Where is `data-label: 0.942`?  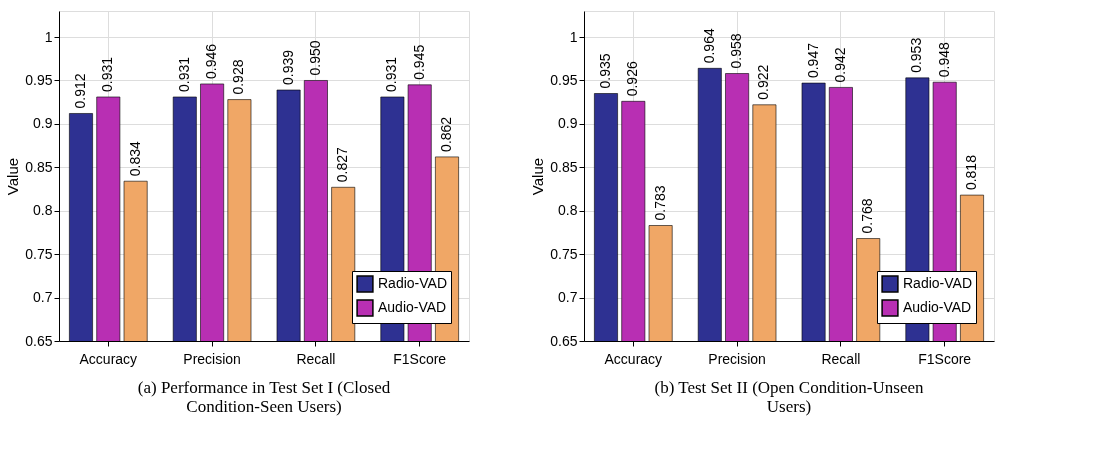 data-label: 0.942 is located at coordinates (839, 65).